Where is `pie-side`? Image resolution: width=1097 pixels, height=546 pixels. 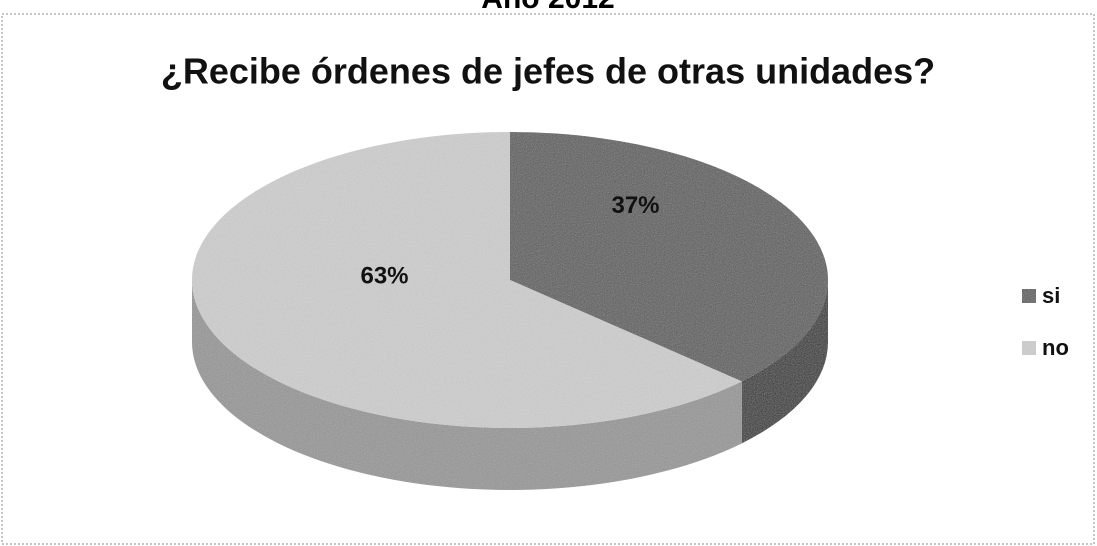
pie-side is located at coordinates (784, 362).